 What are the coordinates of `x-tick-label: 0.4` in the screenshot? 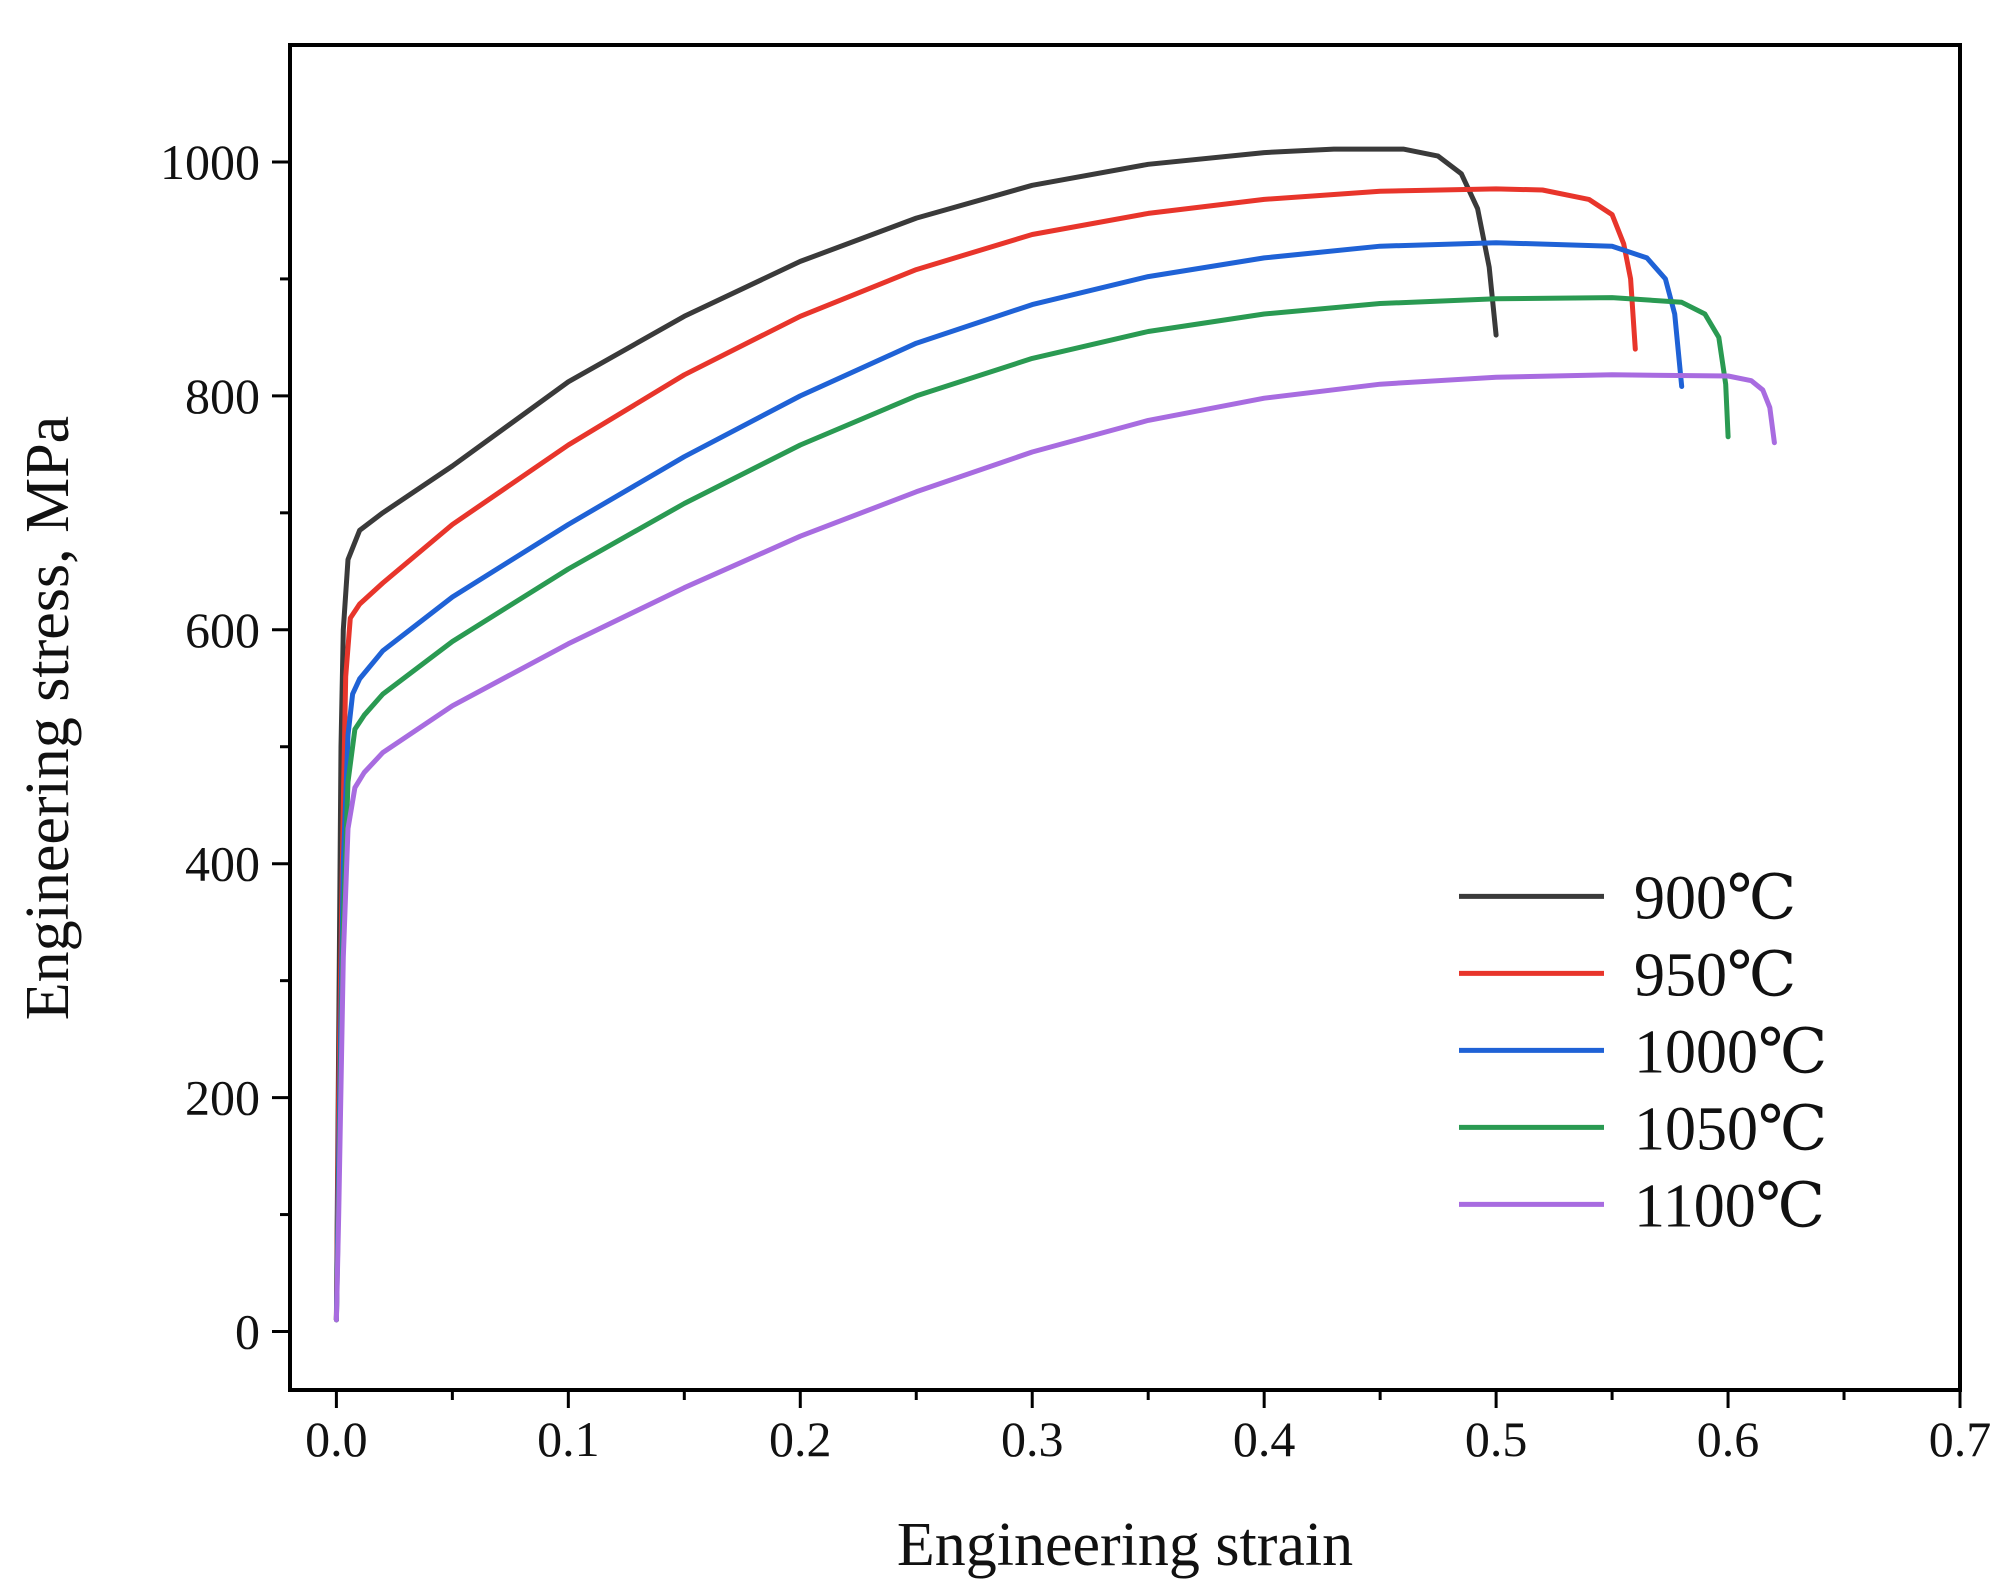 It's located at (1264, 1439).